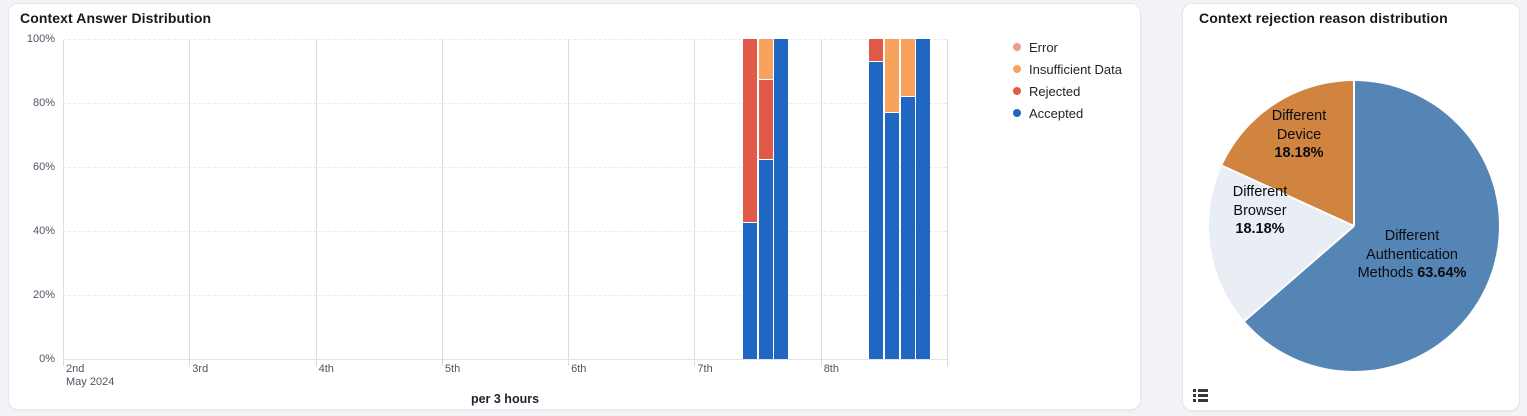 This screenshot has width=1527, height=416. I want to click on y-tick-label: 0%, so click(47, 359).